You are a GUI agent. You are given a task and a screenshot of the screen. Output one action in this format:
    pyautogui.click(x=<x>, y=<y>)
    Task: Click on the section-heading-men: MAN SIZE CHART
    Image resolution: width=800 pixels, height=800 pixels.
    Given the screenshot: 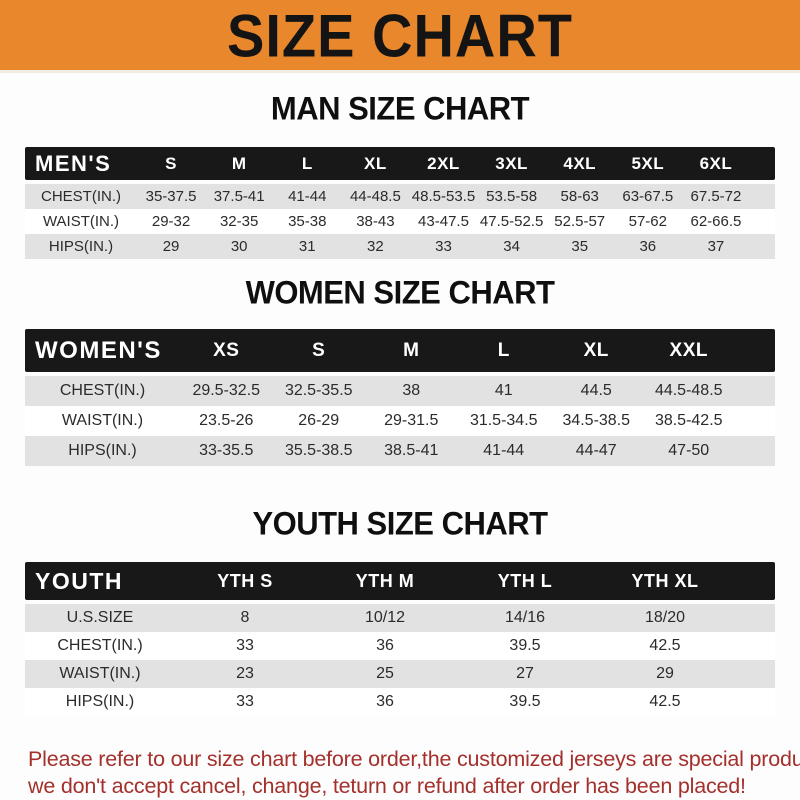 What is the action you would take?
    pyautogui.click(x=400, y=108)
    